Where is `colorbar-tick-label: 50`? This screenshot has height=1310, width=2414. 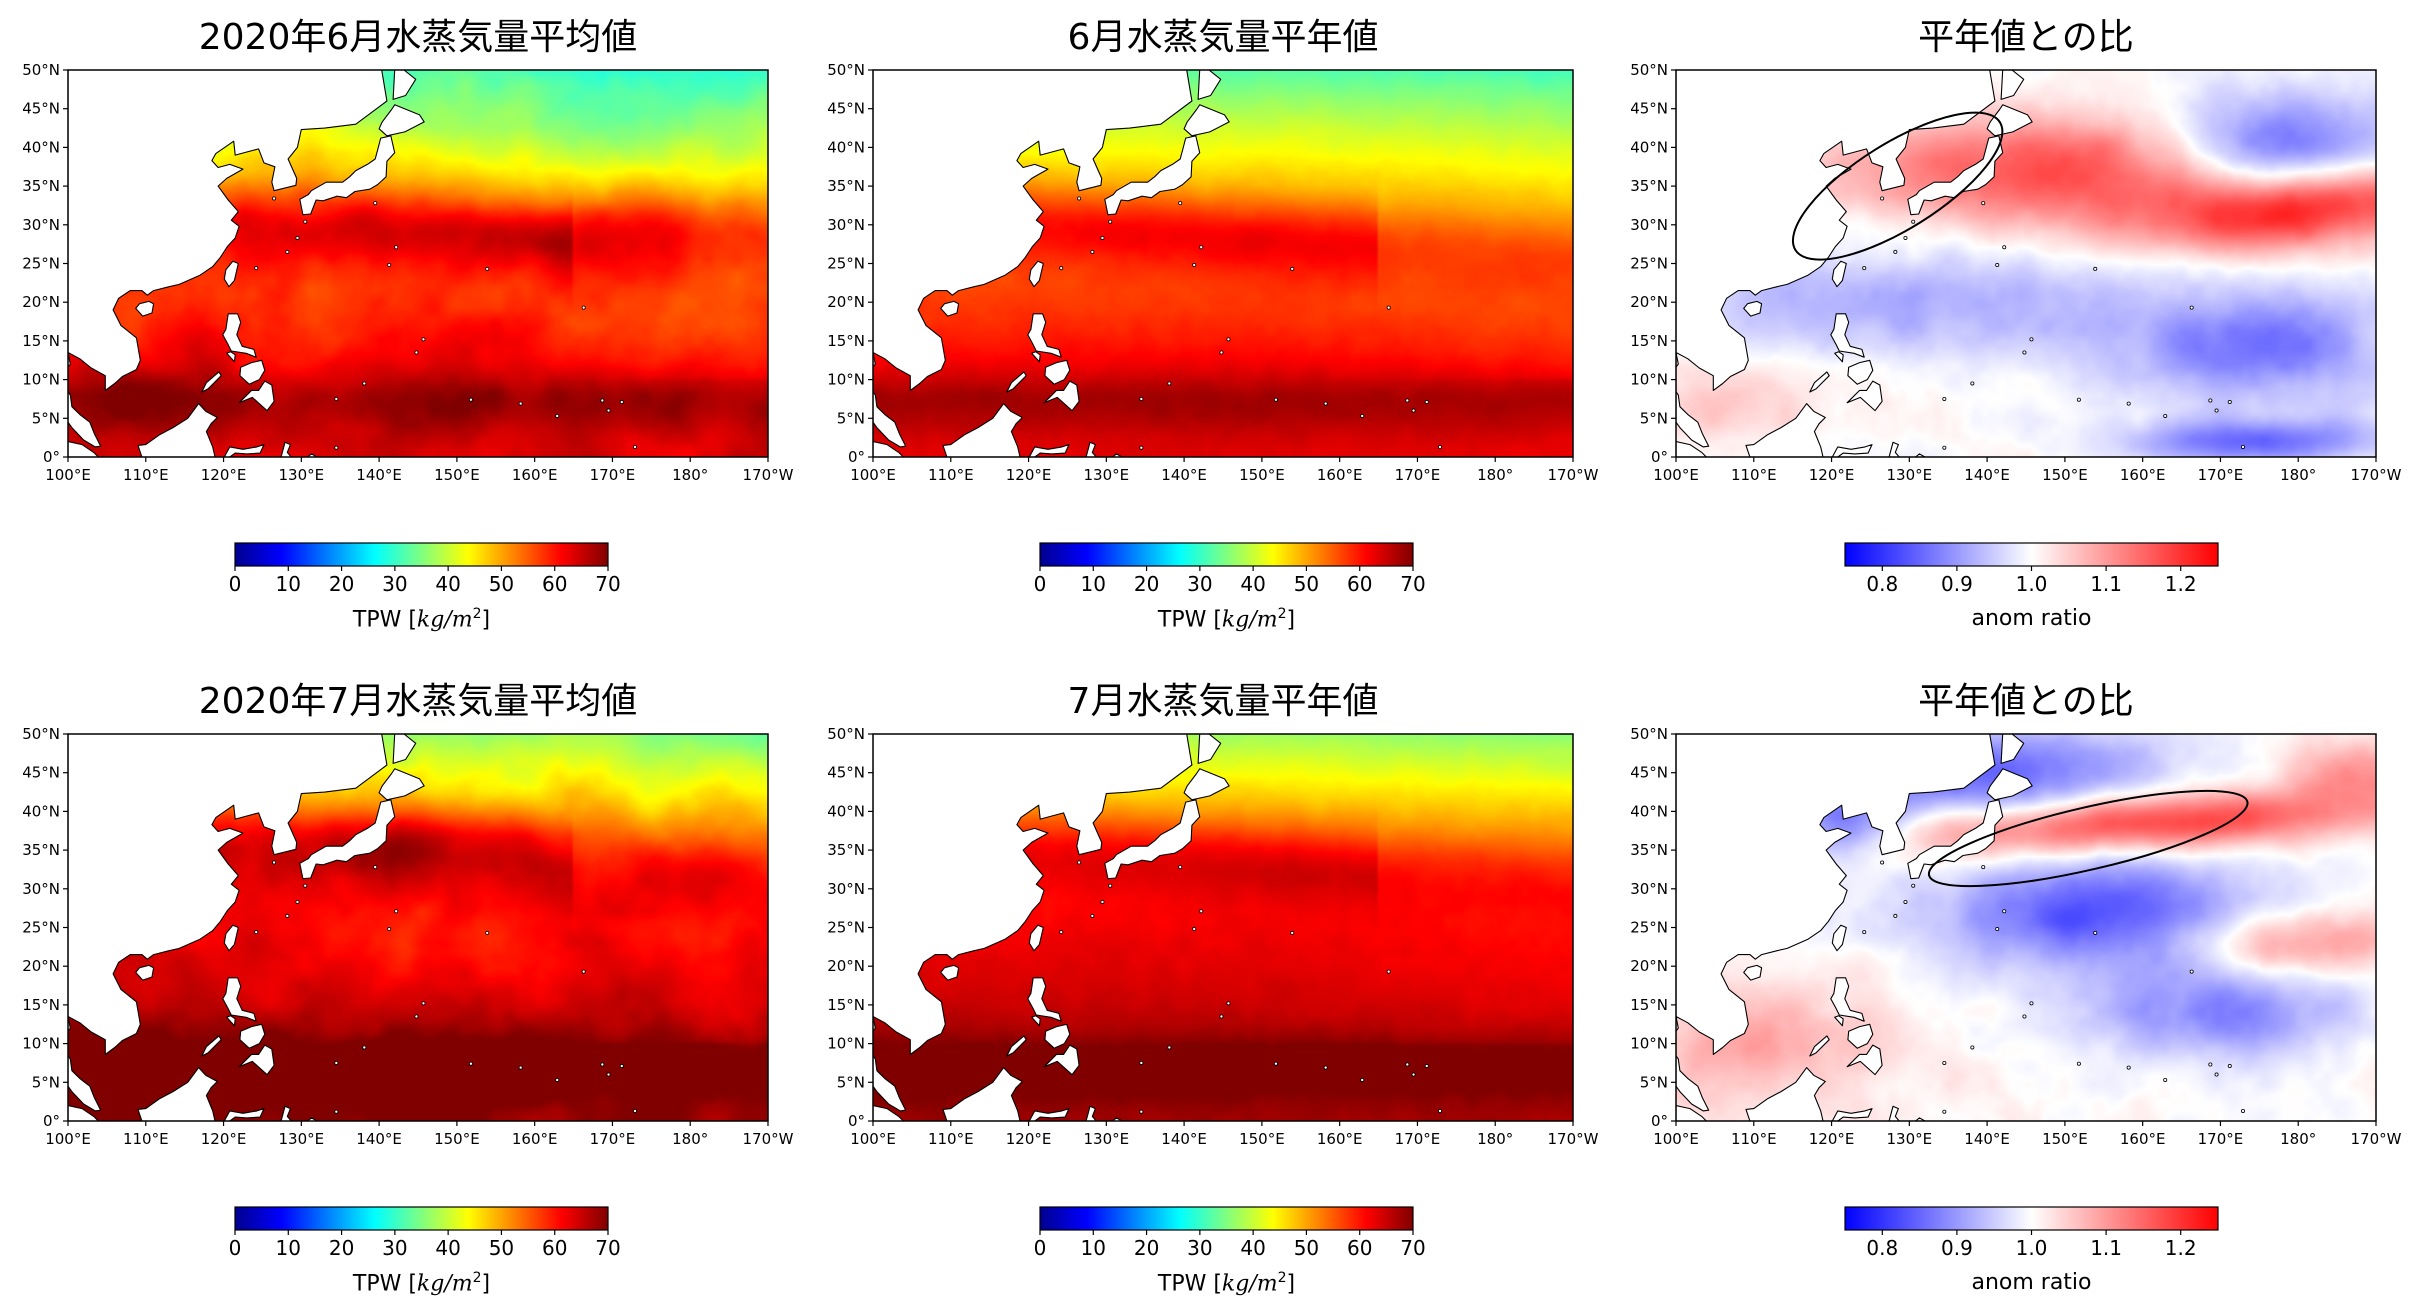
colorbar-tick-label: 50 is located at coordinates (501, 584).